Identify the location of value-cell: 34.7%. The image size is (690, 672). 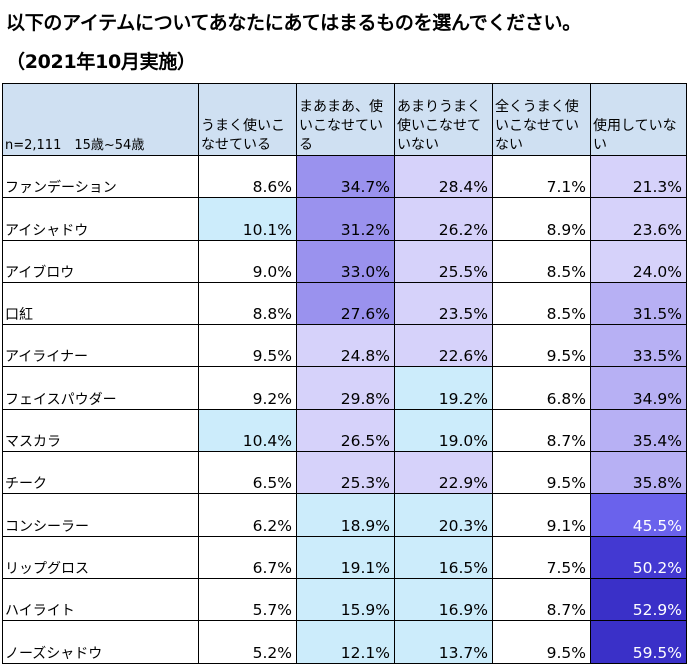
(345, 176).